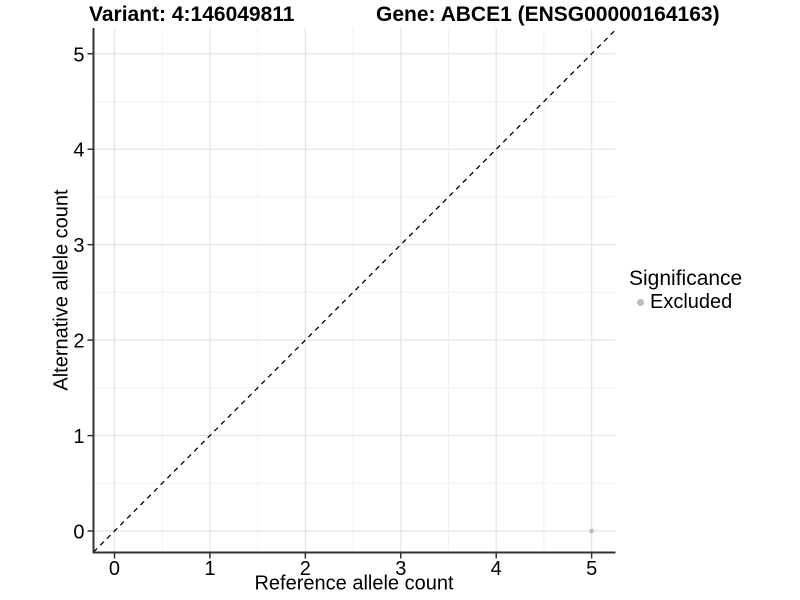 This screenshot has height=600, width=800. What do you see at coordinates (548, 14) in the screenshot?
I see `plot-title-gene: Gene: ABCE1 (ENSG00000164163)` at bounding box center [548, 14].